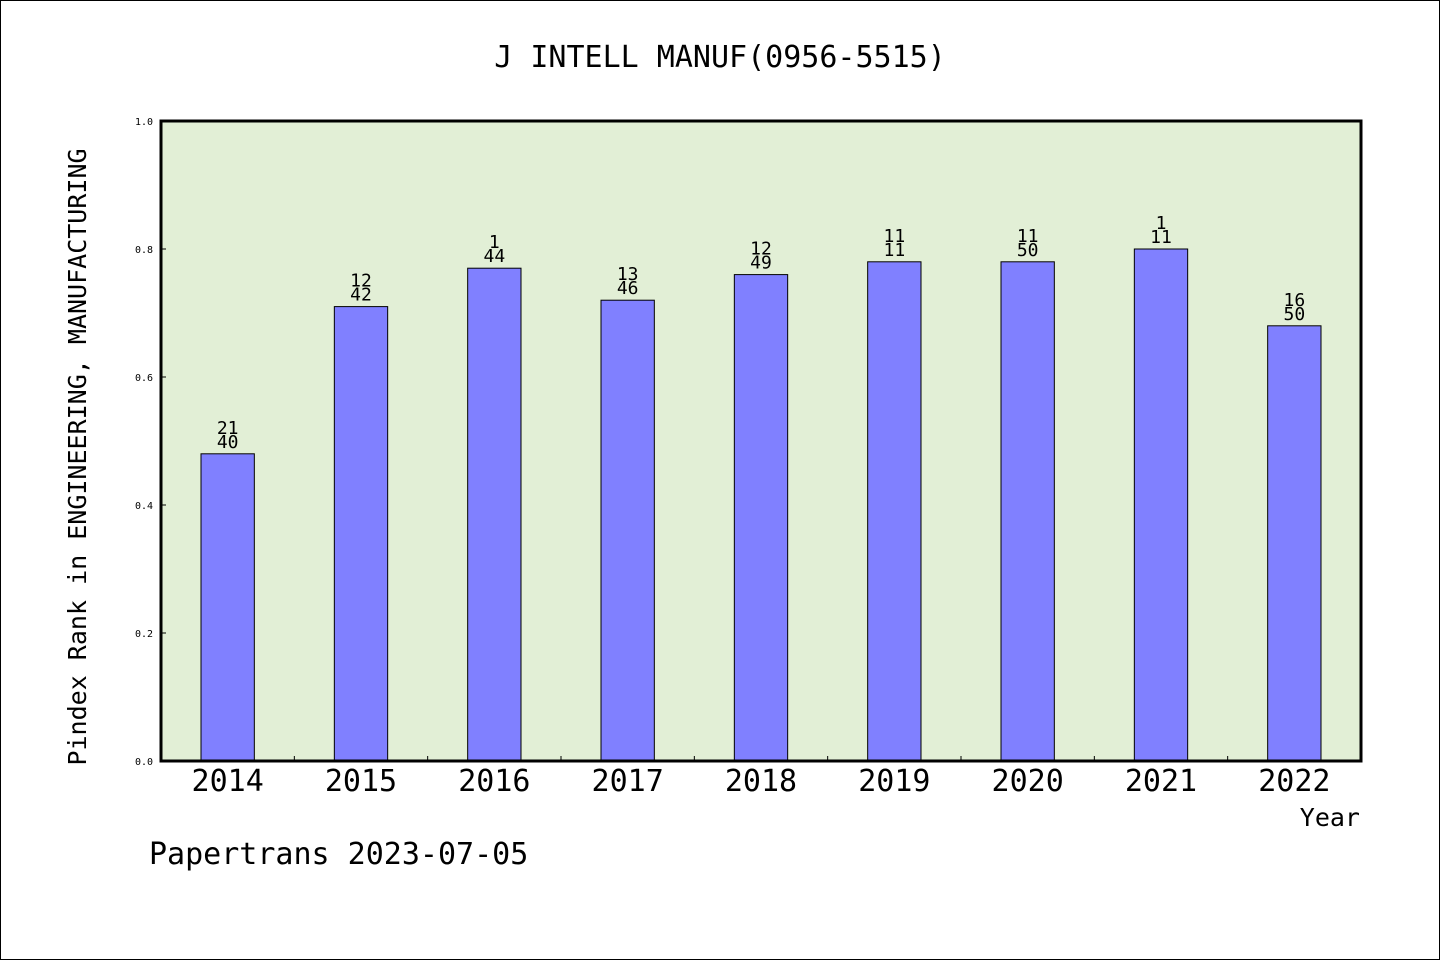 Image resolution: width=1440 pixels, height=964 pixels. What do you see at coordinates (338, 854) in the screenshot?
I see `footer-text: Papertrans 2023-07-05` at bounding box center [338, 854].